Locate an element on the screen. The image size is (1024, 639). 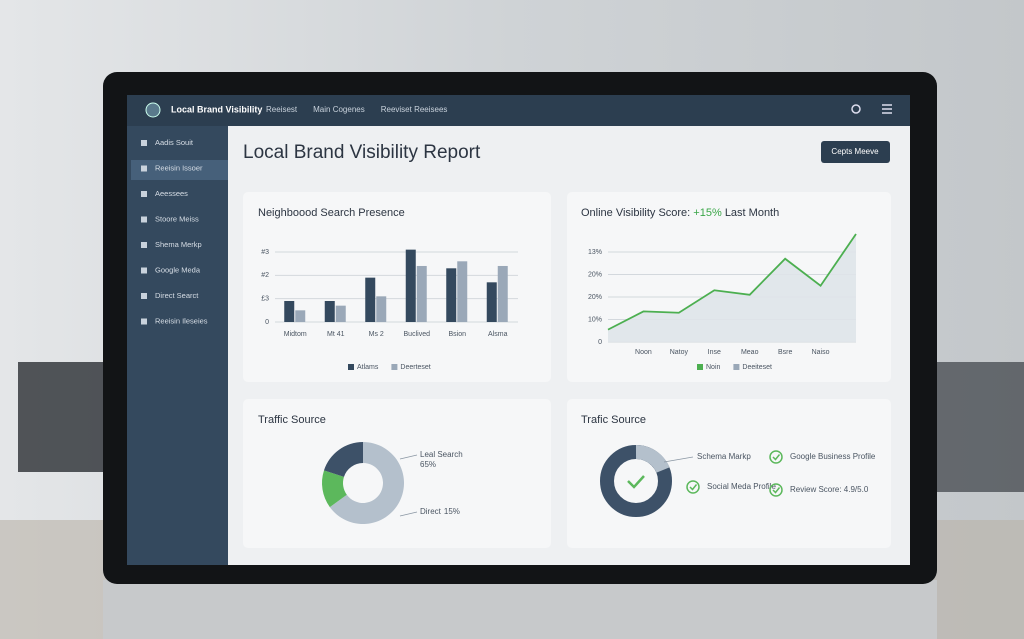
y-tick-label: #3 is located at coordinates (265, 252).